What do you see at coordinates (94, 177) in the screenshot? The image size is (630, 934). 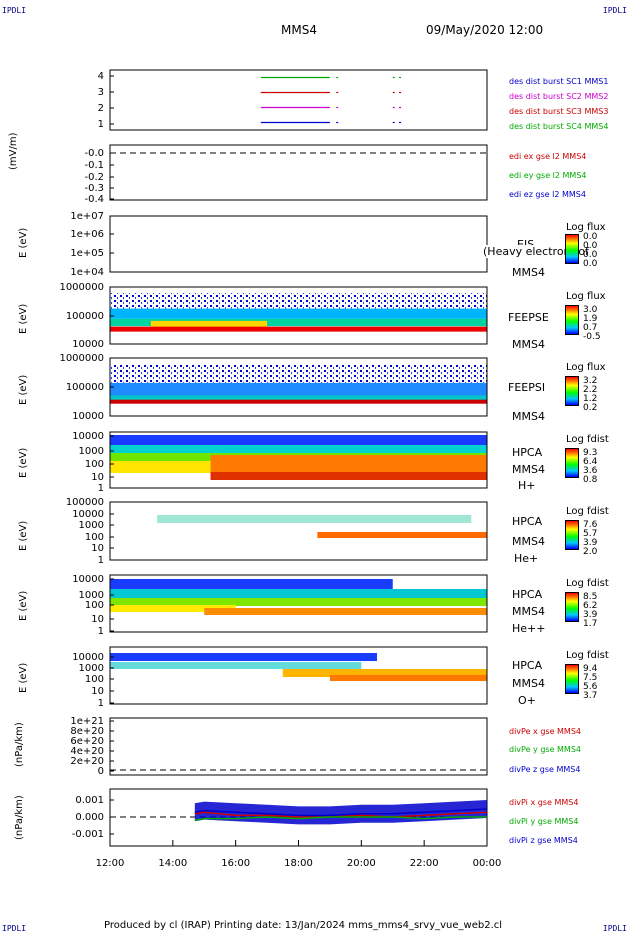 I see `ytick-label-edi-2: -0.2` at bounding box center [94, 177].